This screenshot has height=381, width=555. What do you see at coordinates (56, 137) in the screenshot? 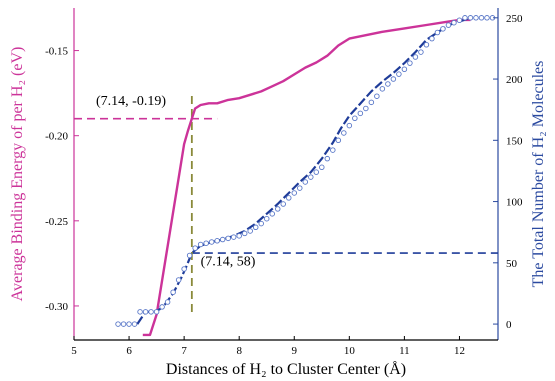
I see `left-tick-label-2: -0.20` at bounding box center [56, 137].